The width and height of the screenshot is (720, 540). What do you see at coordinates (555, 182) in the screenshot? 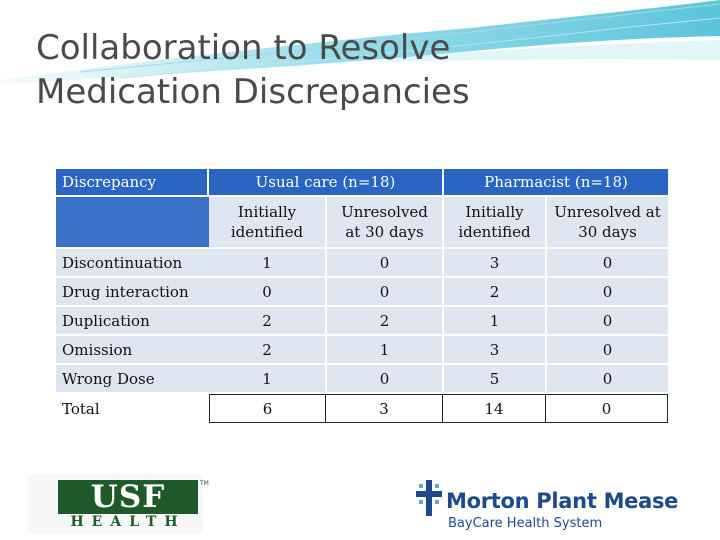
I see `group-header-pharmacist: Pharmacist (n=18)` at bounding box center [555, 182].